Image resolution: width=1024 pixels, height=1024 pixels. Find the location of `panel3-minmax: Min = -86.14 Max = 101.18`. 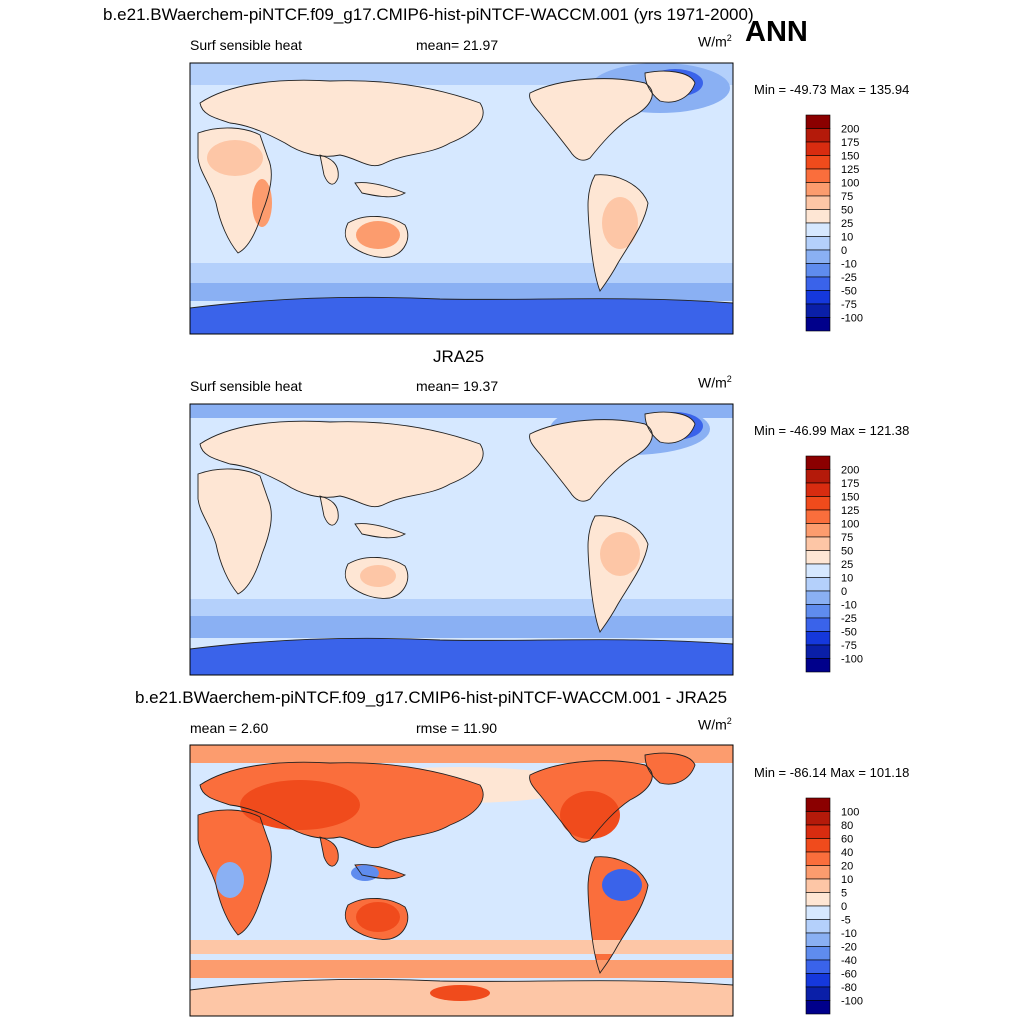

panel3-minmax: Min = -86.14 Max = 101.18 is located at coordinates (832, 772).